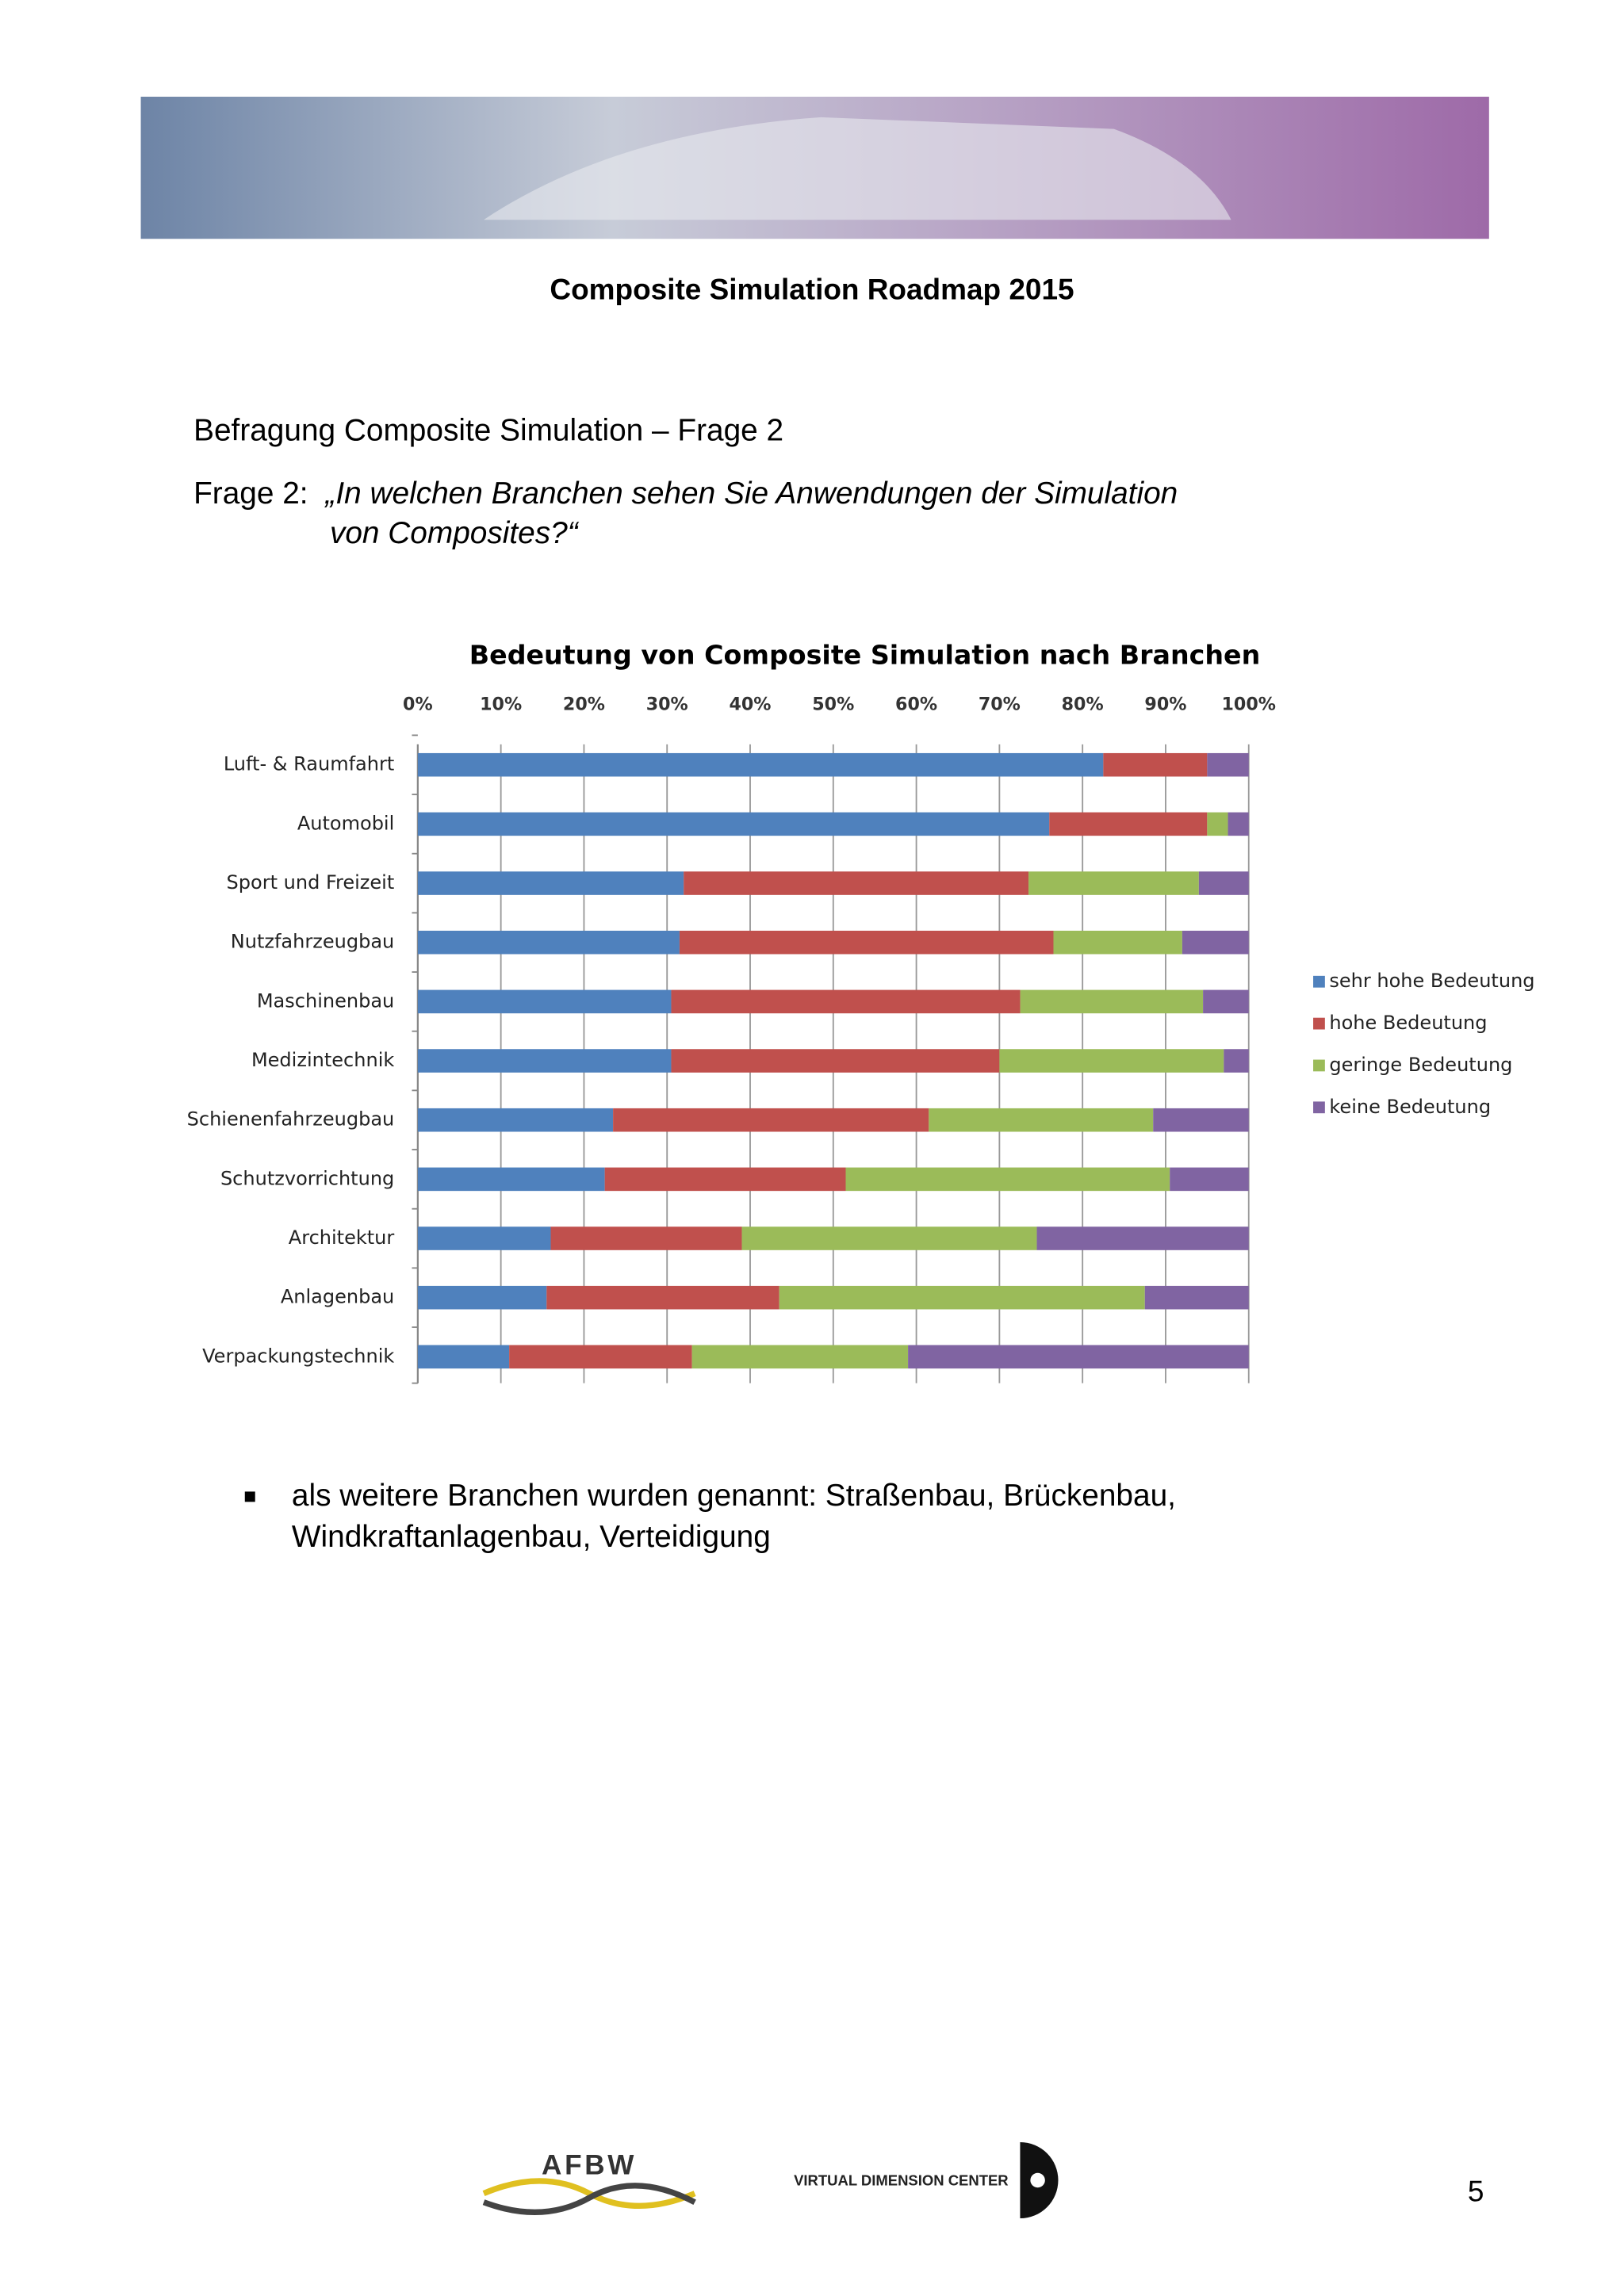  What do you see at coordinates (916, 704) in the screenshot?
I see `x-tick-label: 60%` at bounding box center [916, 704].